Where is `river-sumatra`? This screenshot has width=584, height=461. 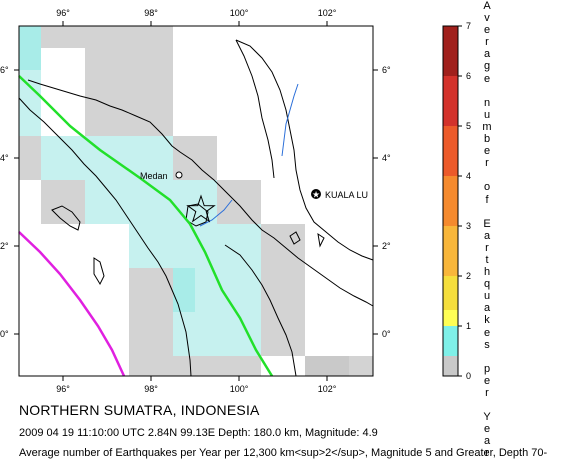
river-sumatra is located at coordinates (216, 213).